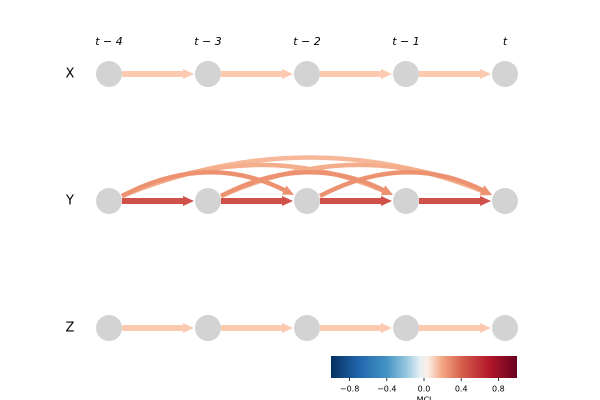  What do you see at coordinates (406, 41) in the screenshot?
I see `time-label: t − 1` at bounding box center [406, 41].